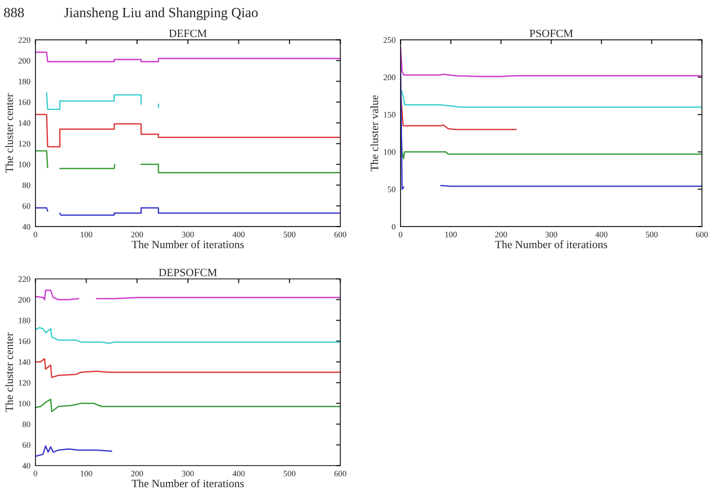 This screenshot has height=498, width=709. Describe the element at coordinates (390, 40) in the screenshot. I see `y-tick-label: 250` at that location.